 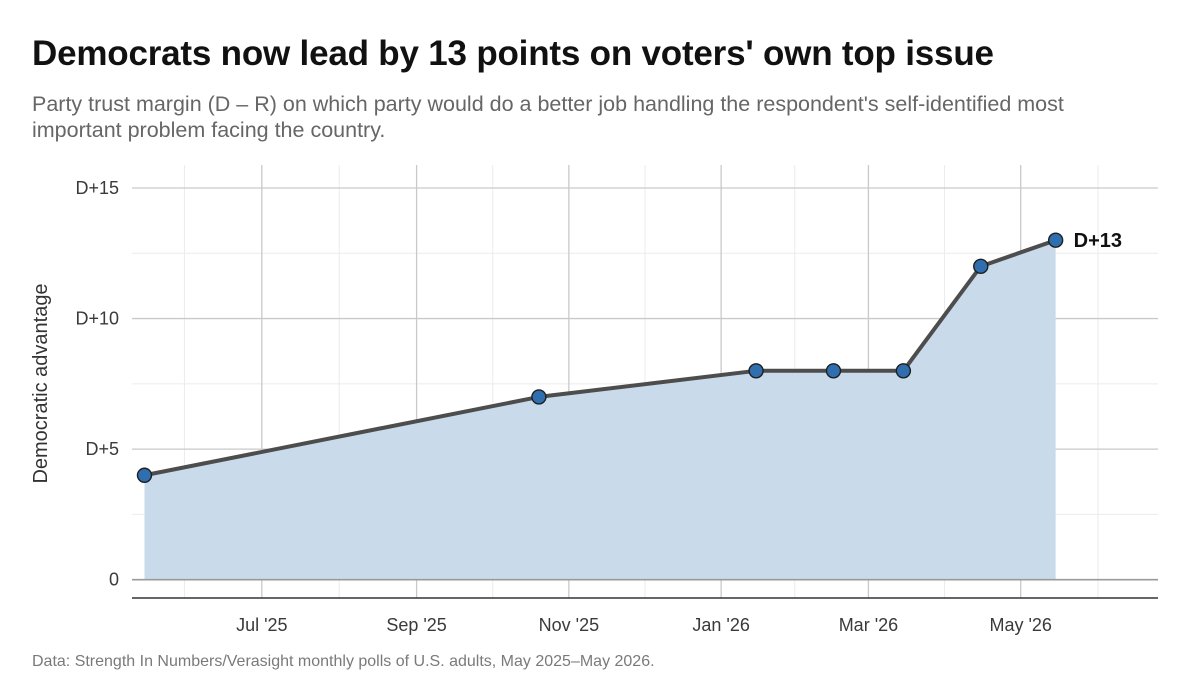 I want to click on x-tick-label: May '26, so click(x=1020, y=625).